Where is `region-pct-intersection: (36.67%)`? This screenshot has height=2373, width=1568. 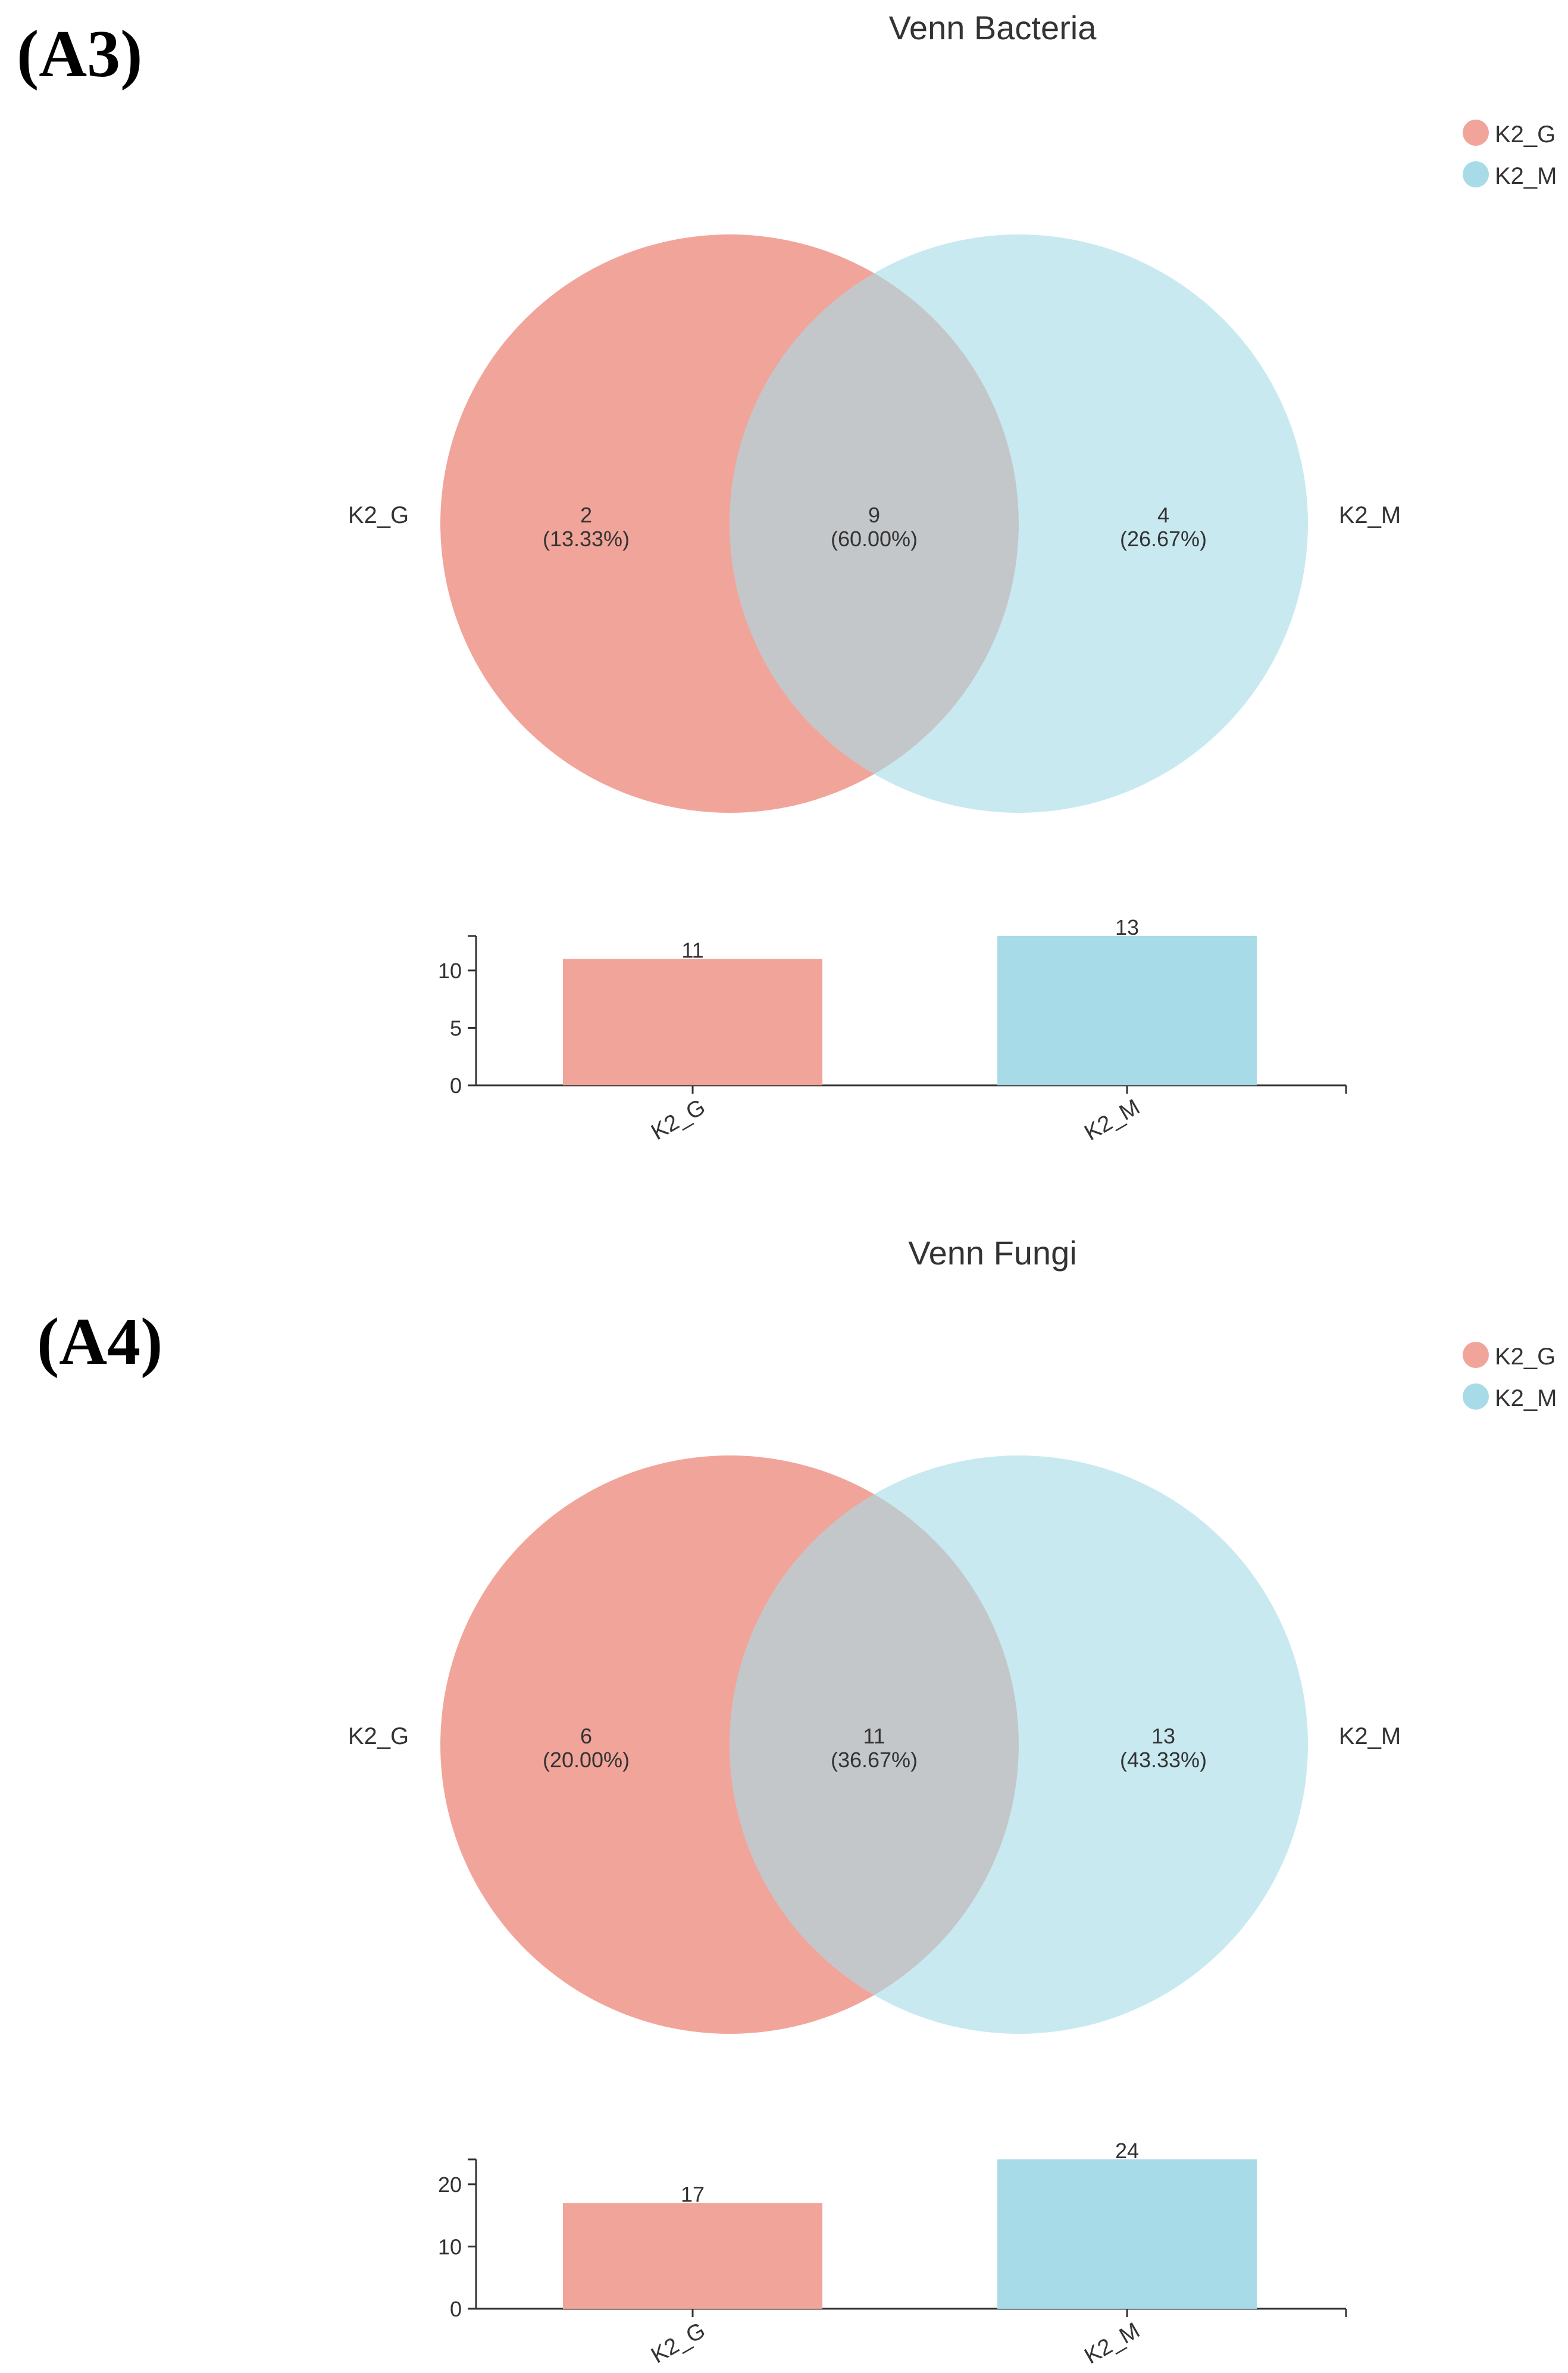 region-pct-intersection: (36.67%) is located at coordinates (874, 1760).